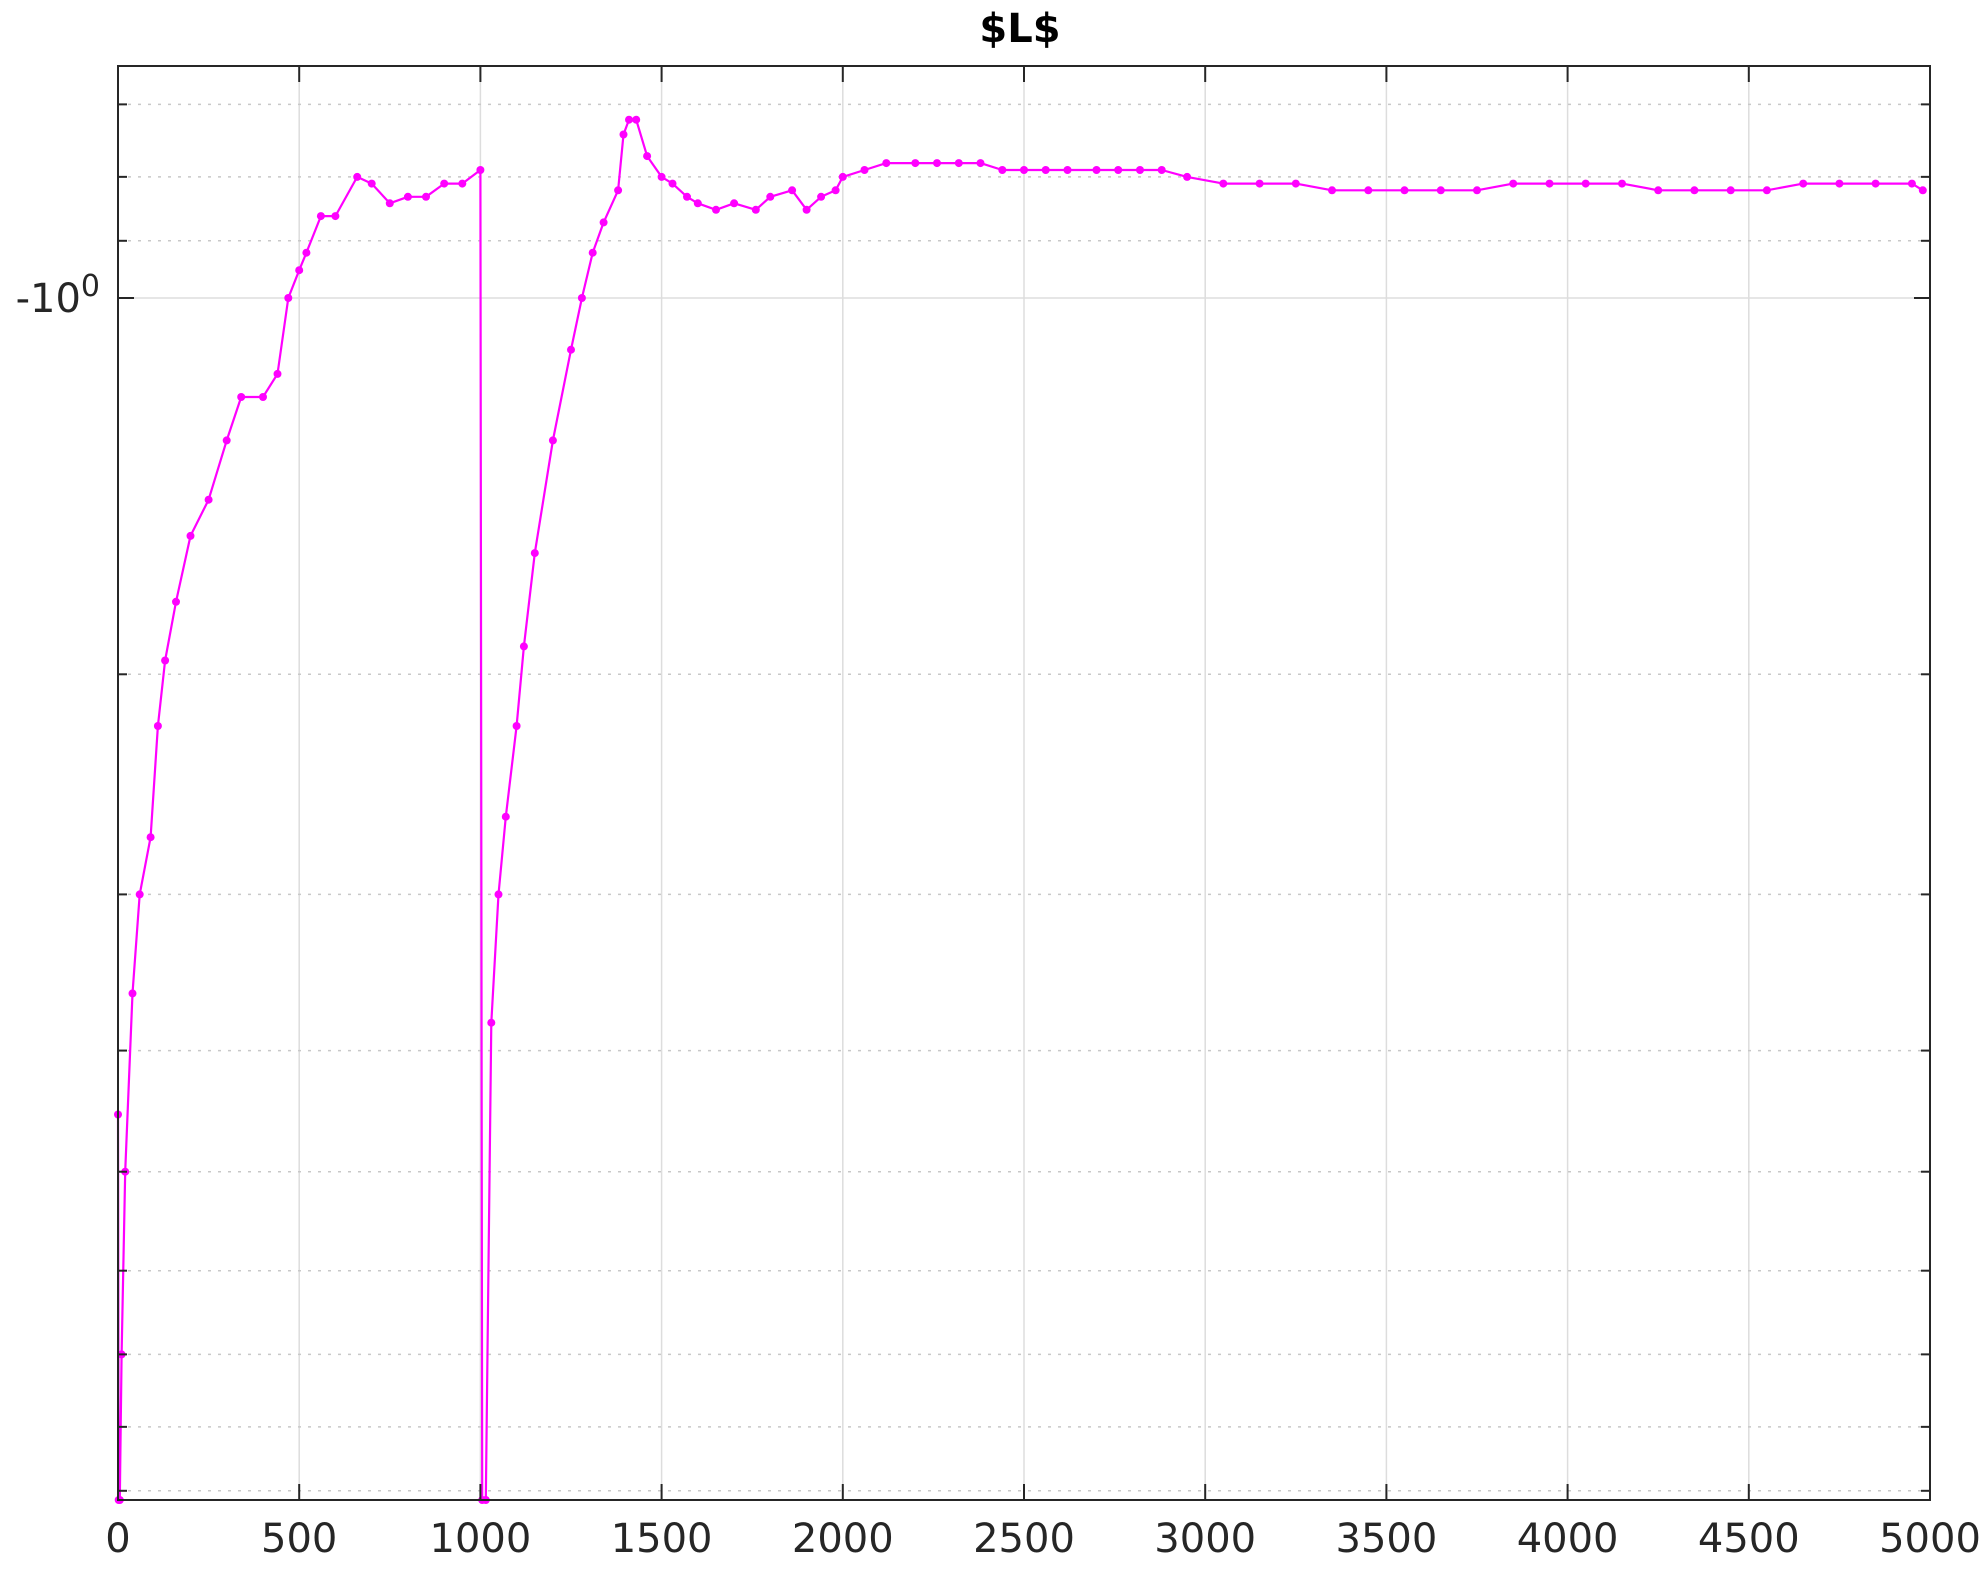  Describe the element at coordinates (843, 1539) in the screenshot. I see `x-tick-label: 2000` at that location.